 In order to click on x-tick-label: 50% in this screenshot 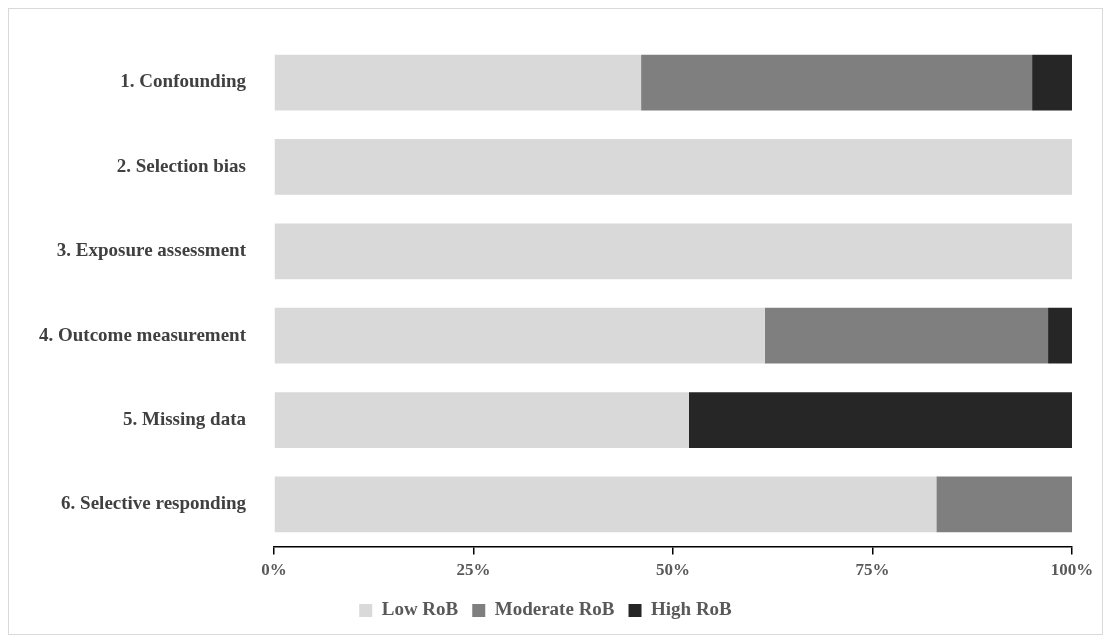, I will do `click(673, 570)`.